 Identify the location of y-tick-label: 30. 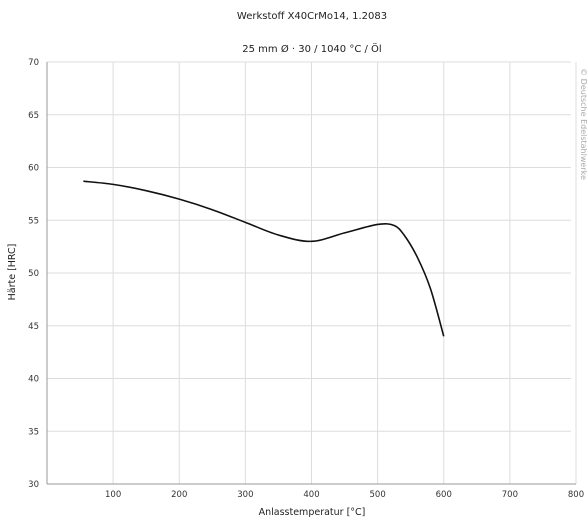
(33, 485).